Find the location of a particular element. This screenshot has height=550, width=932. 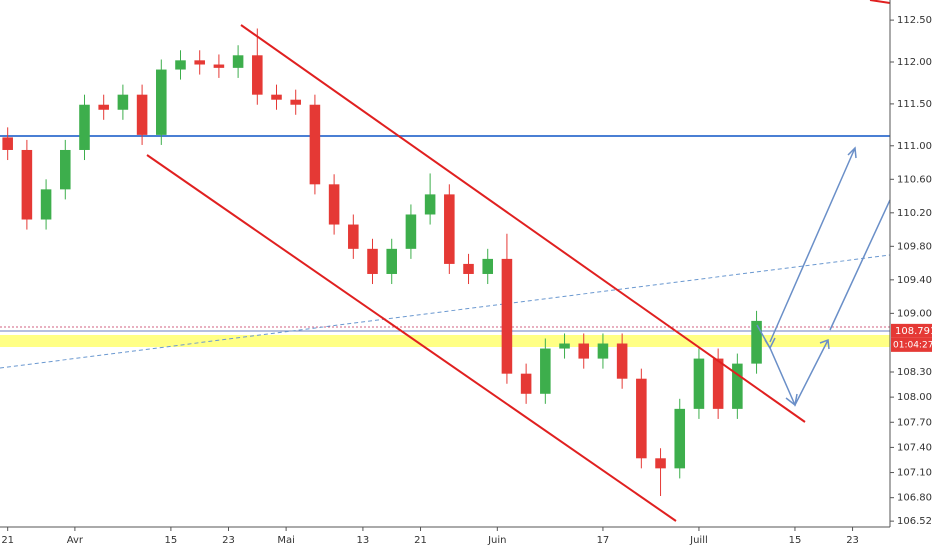

x-tick-label: Mai is located at coordinates (286, 540).